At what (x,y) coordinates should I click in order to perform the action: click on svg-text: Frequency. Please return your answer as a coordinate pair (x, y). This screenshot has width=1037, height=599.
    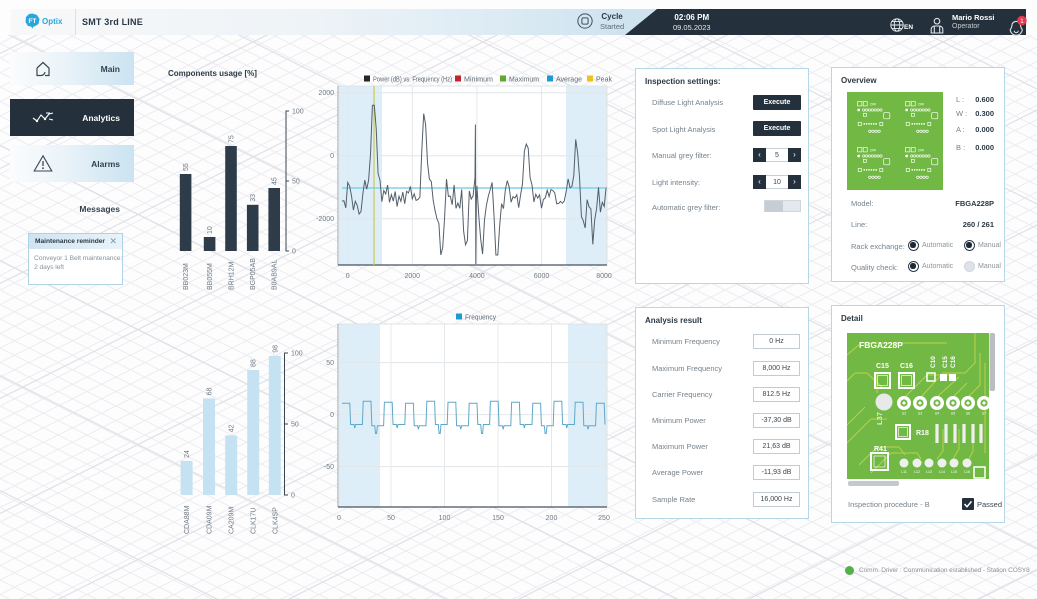
    Looking at the image, I should click on (480, 318).